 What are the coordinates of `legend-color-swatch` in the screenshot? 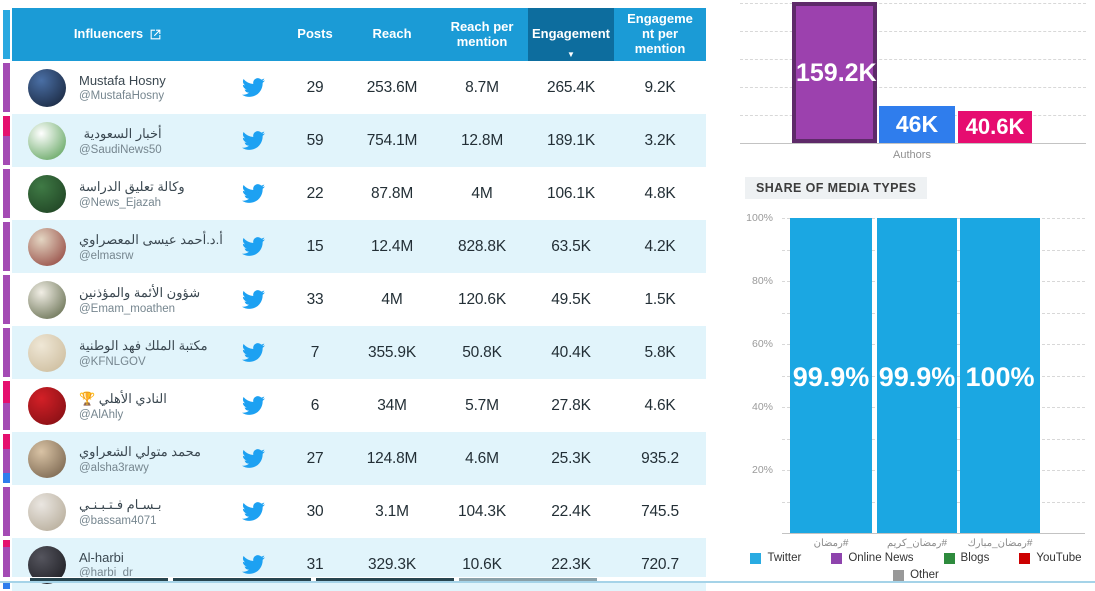 It's located at (949, 558).